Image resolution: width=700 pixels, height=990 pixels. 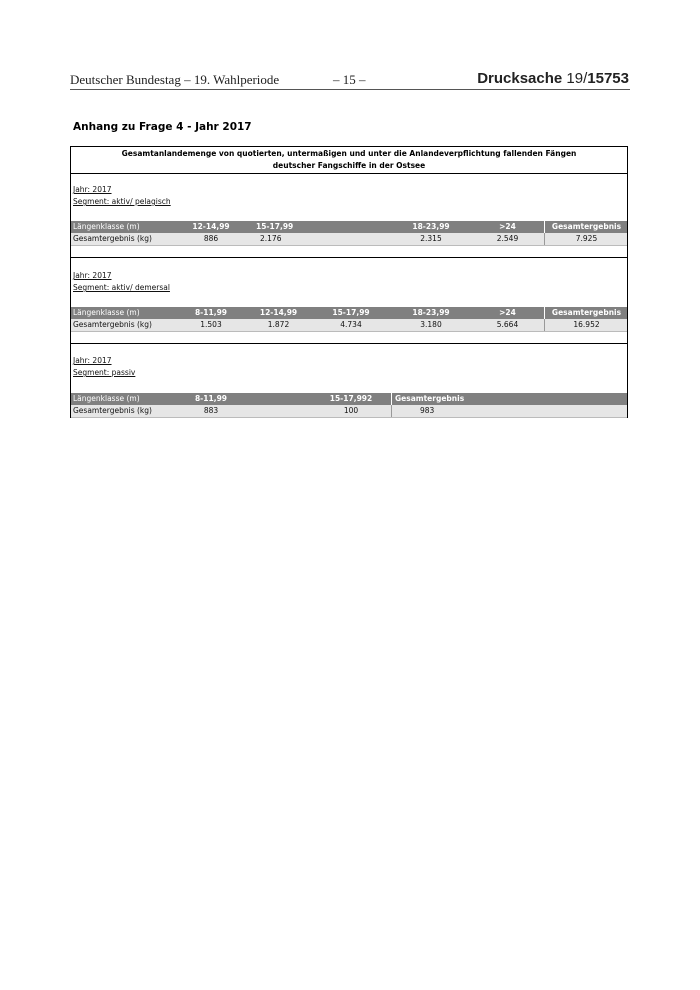 I want to click on segment-label: Segment: passiv, so click(x=104, y=372).